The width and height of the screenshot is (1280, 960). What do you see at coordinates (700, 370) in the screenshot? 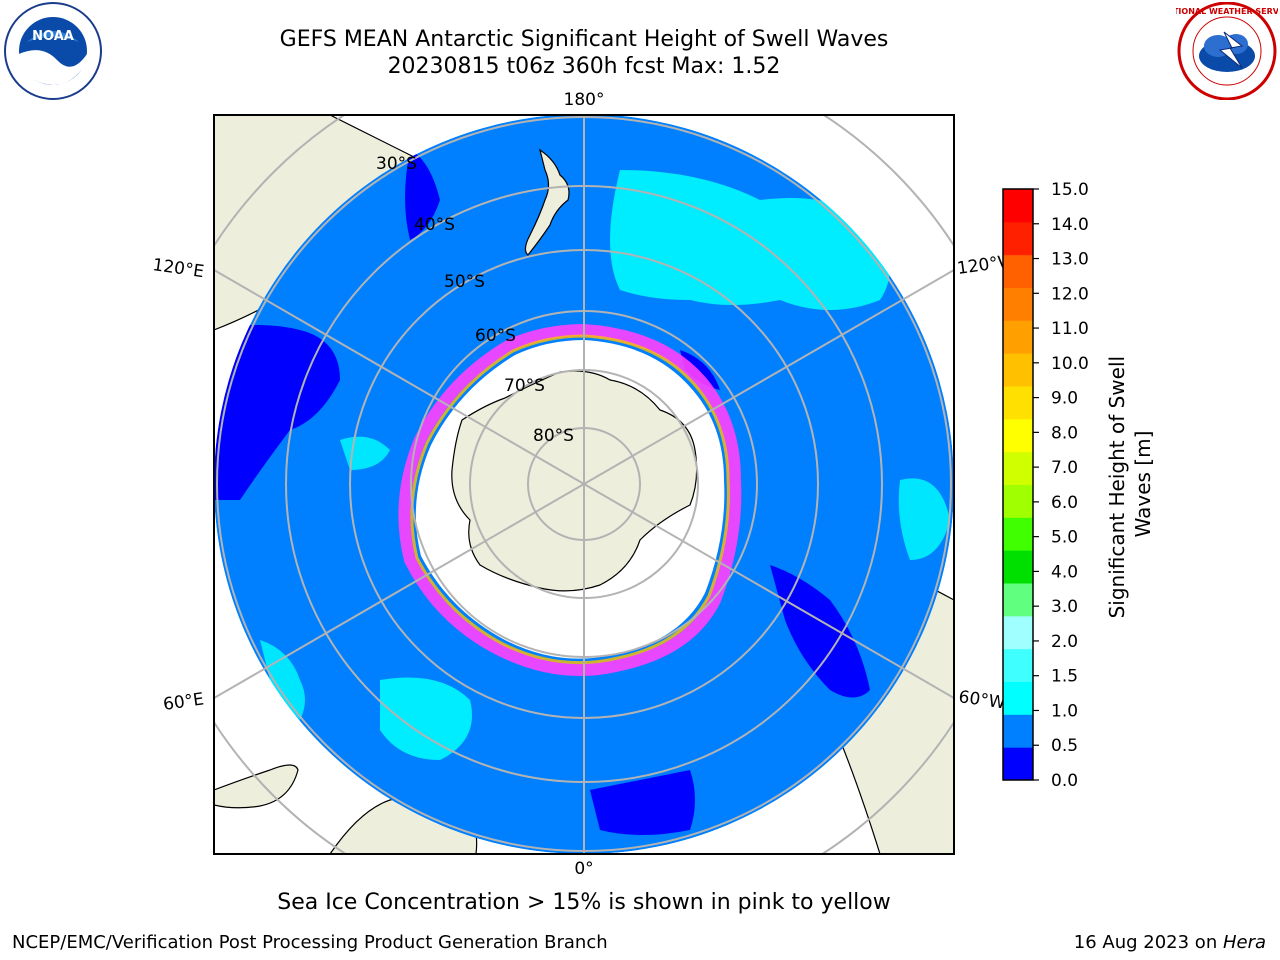
I see `swell-low-patch-ice-ne` at bounding box center [700, 370].